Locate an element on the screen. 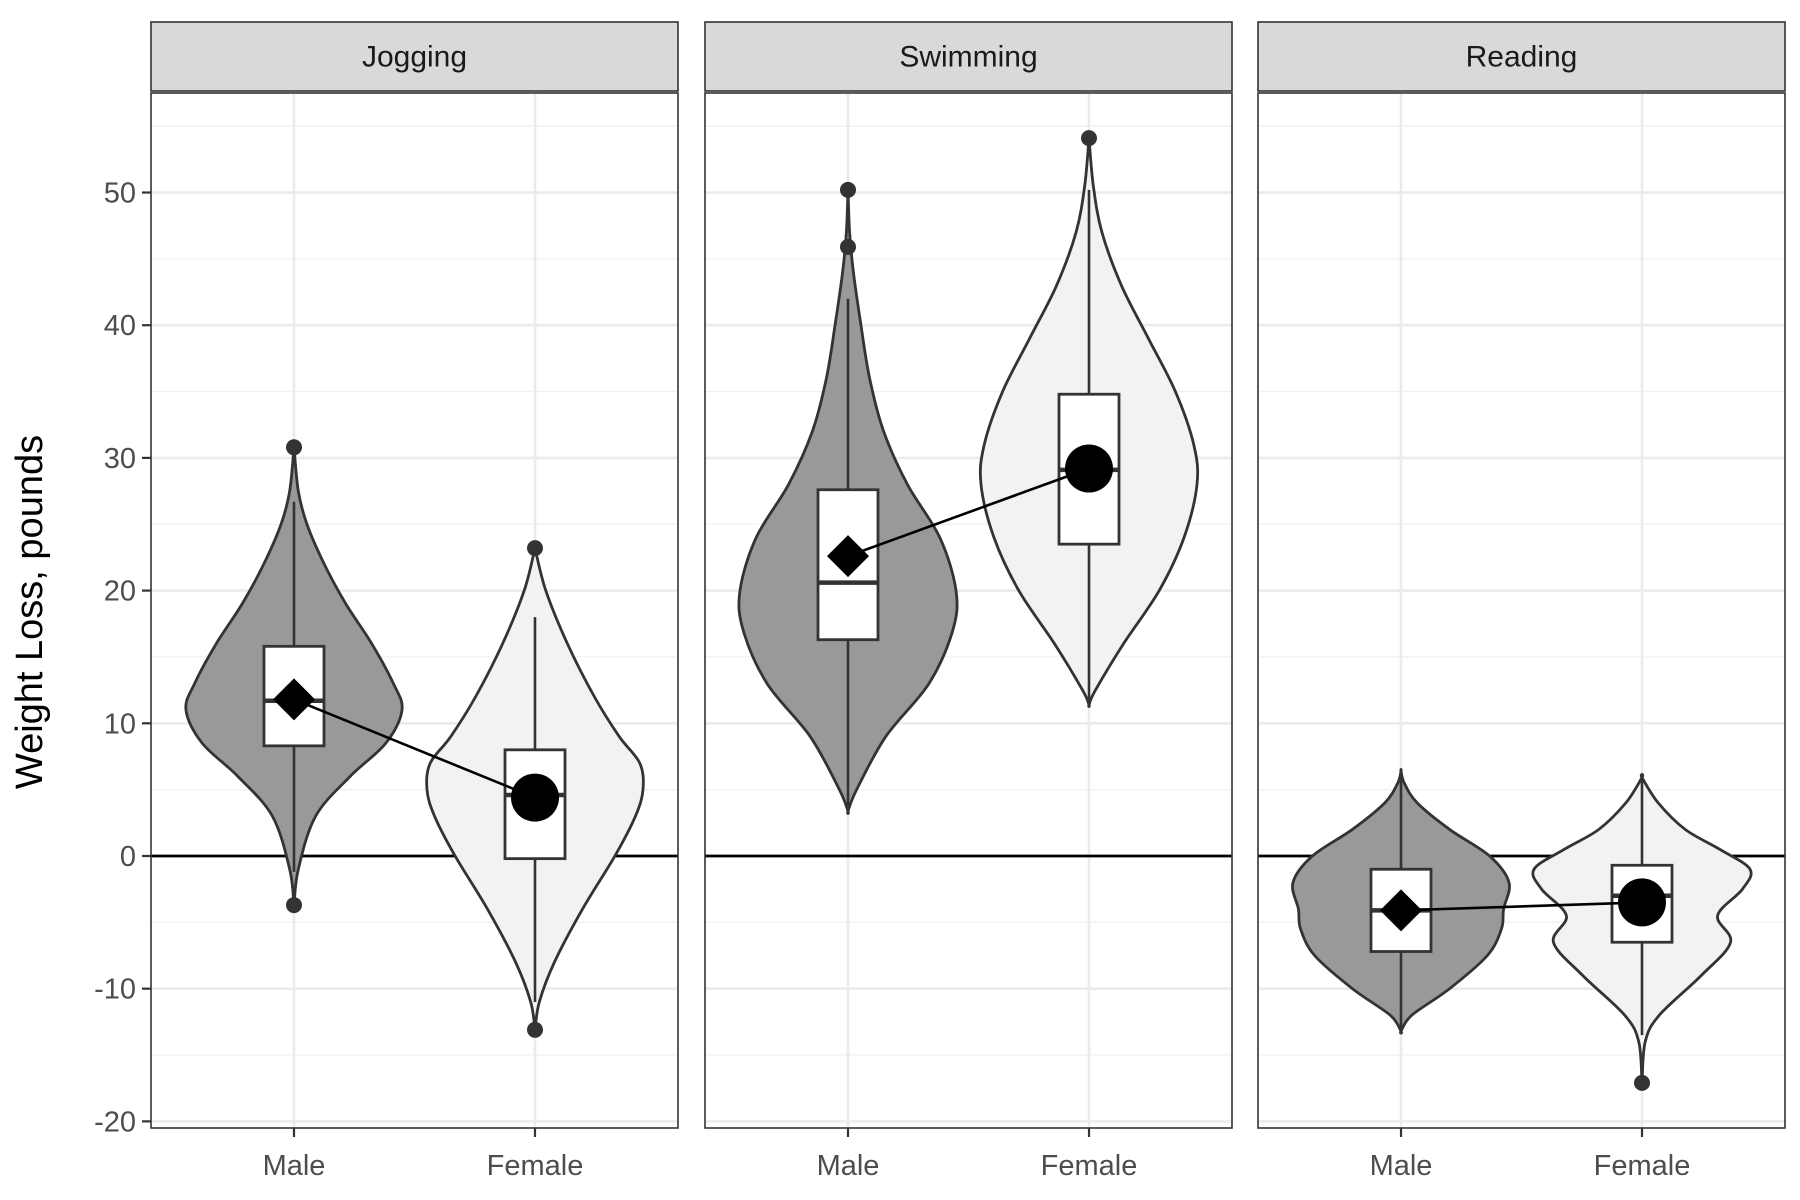  strip-label: Reading is located at coordinates (1522, 57).